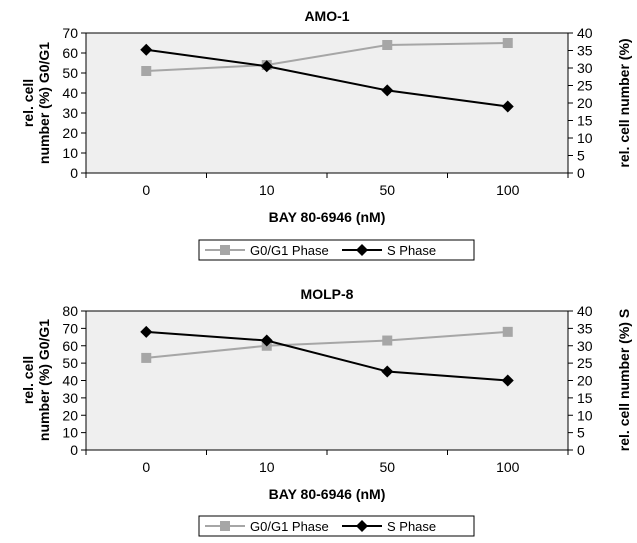  I want to click on y-axis-right-label: rel. cell number (%) S, so click(624, 380).